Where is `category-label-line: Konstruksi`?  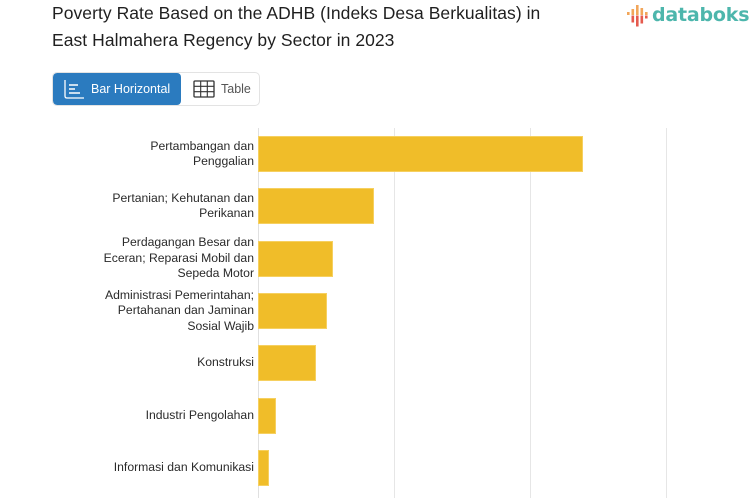 category-label-line: Konstruksi is located at coordinates (225, 362).